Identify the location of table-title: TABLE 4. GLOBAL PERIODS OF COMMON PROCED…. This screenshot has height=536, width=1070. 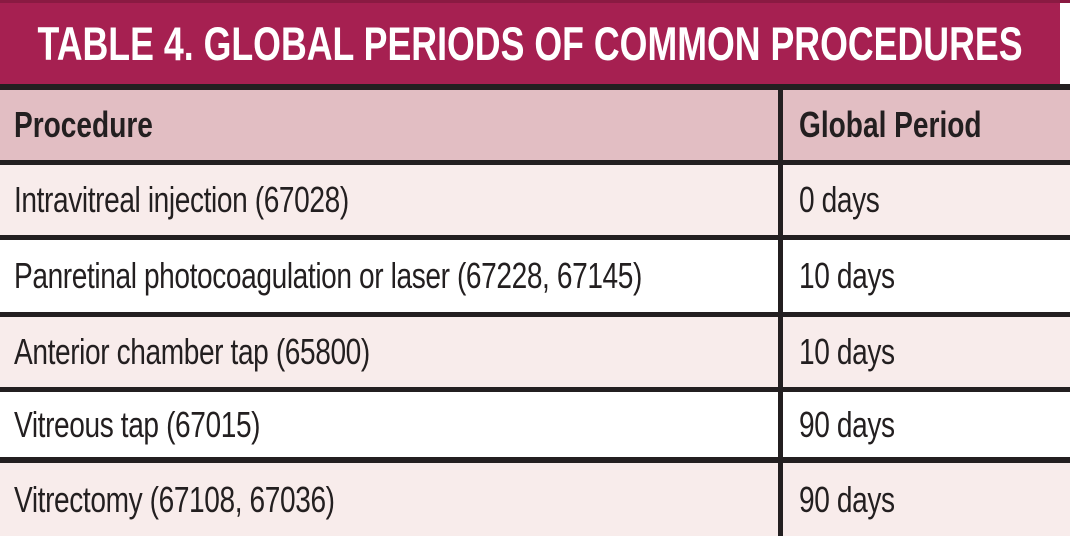
(530, 43).